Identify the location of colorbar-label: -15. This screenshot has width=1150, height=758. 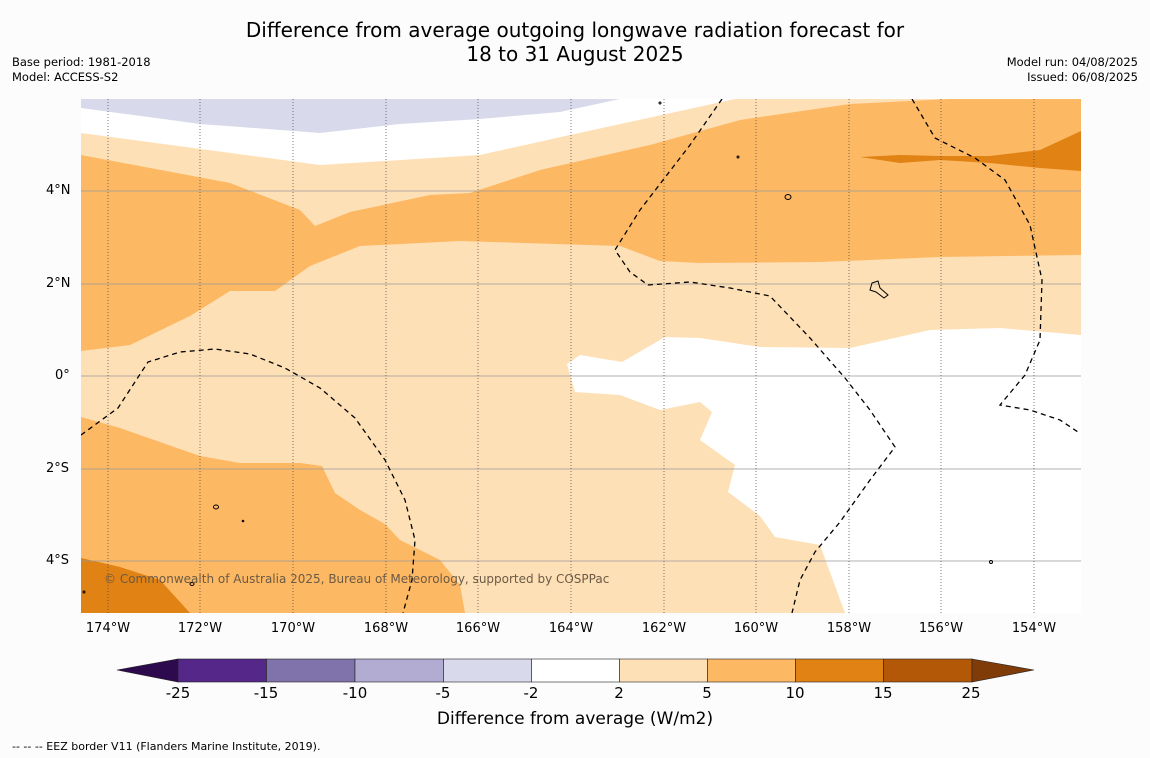
(266, 693).